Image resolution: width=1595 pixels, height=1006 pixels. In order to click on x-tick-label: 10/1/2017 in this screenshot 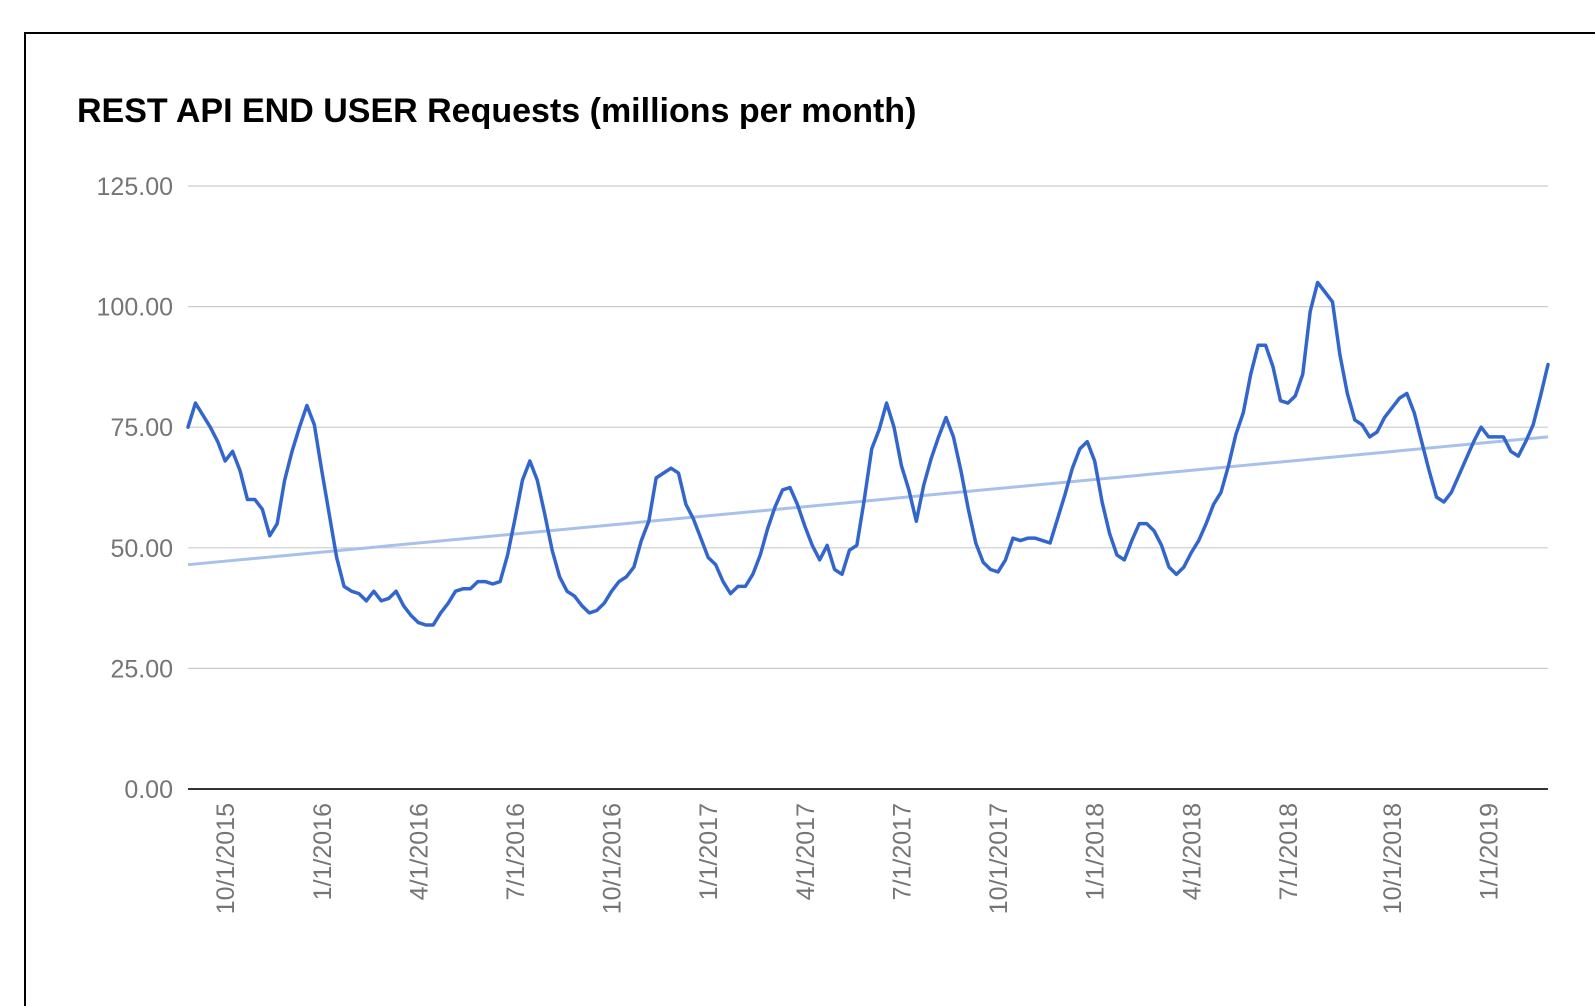, I will do `click(999, 858)`.